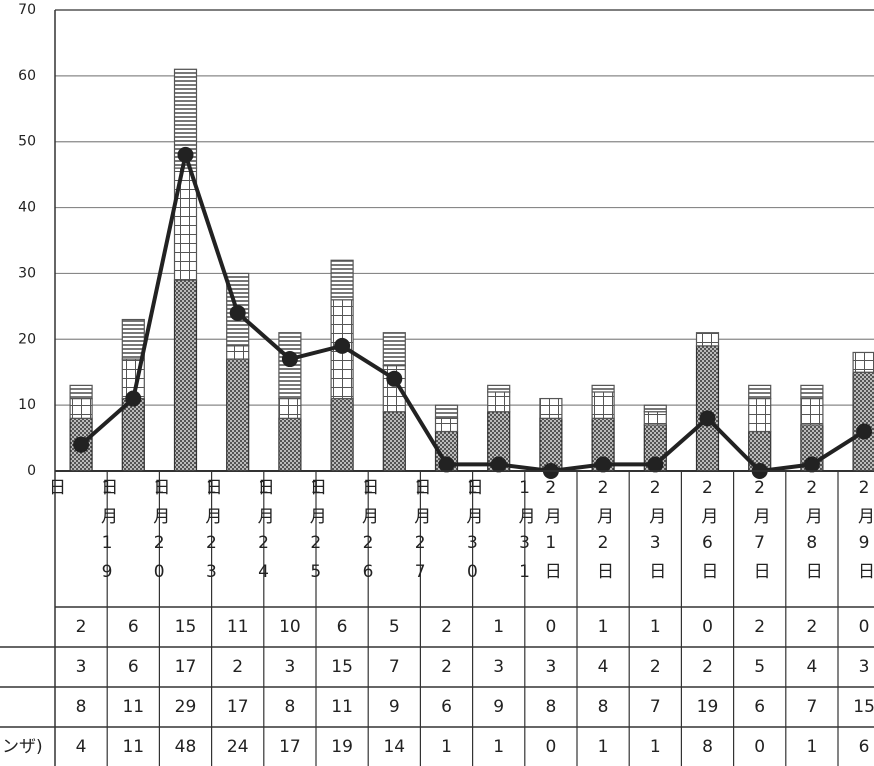 The image size is (874, 766). What do you see at coordinates (290, 627) in the screenshot?
I see `table-cell: 10` at bounding box center [290, 627].